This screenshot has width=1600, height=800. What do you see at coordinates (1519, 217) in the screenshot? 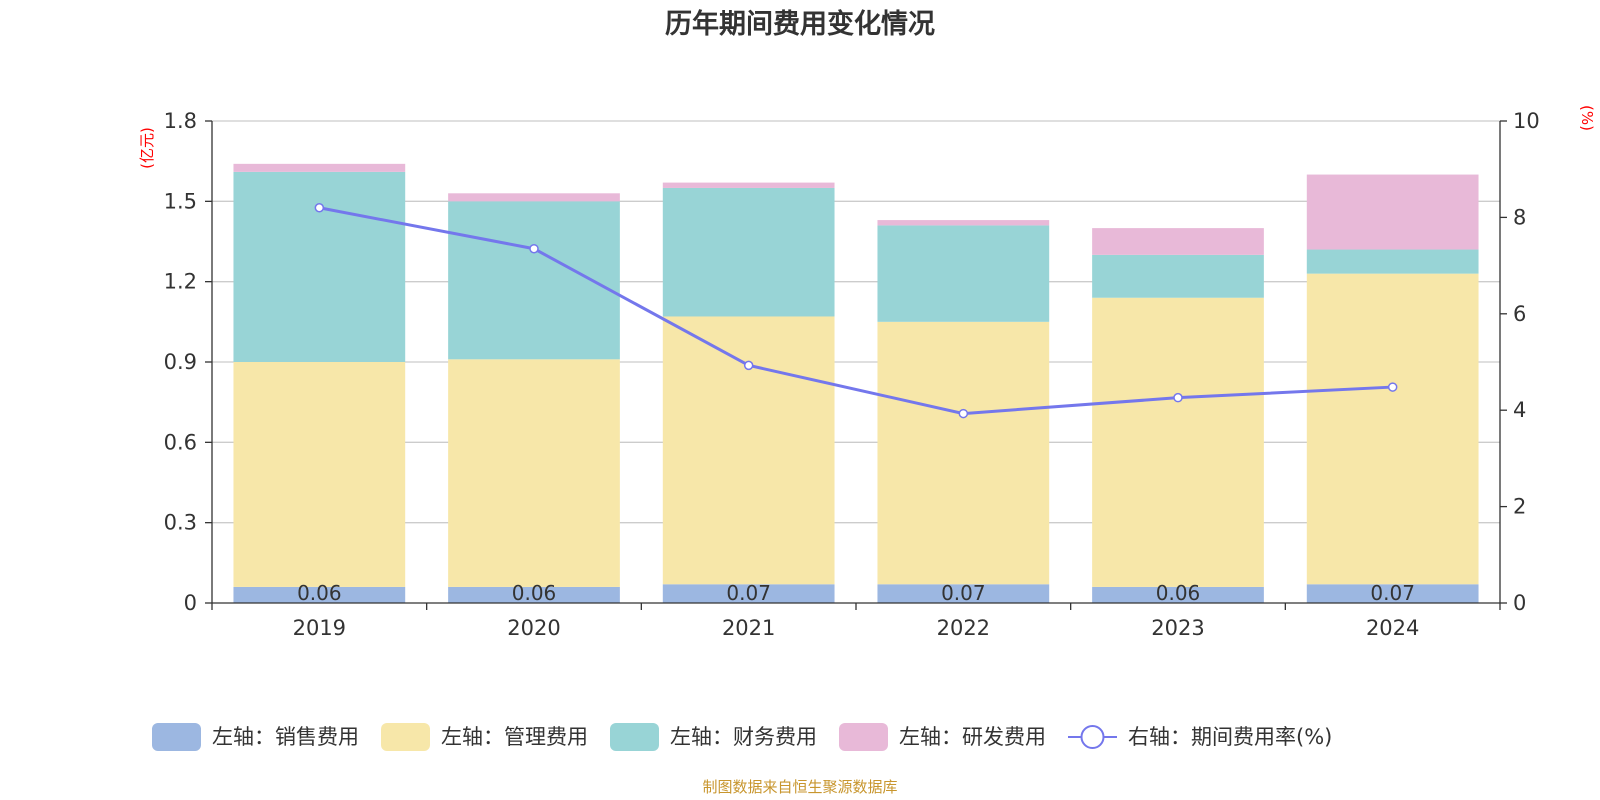
I see `right-tick-label: 8` at bounding box center [1519, 217].